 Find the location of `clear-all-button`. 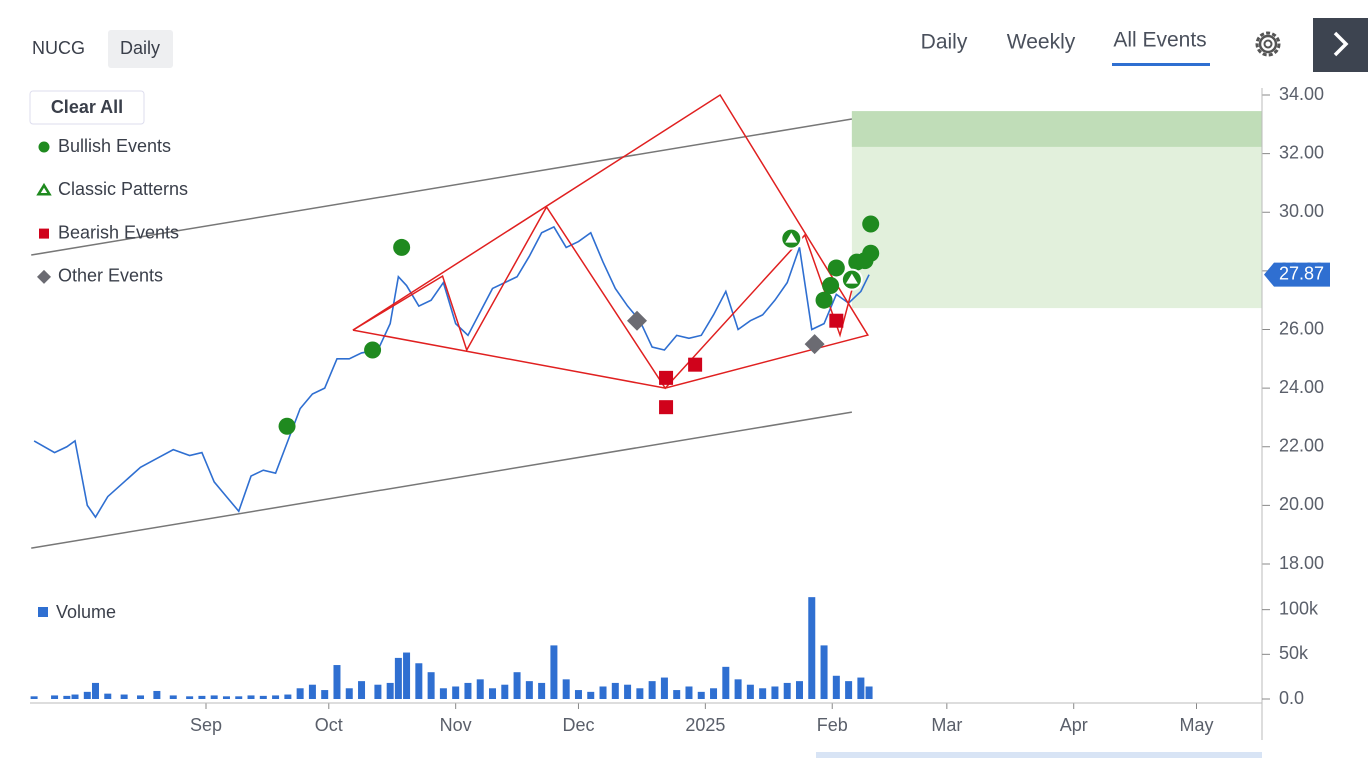

clear-all-button is located at coordinates (87, 107).